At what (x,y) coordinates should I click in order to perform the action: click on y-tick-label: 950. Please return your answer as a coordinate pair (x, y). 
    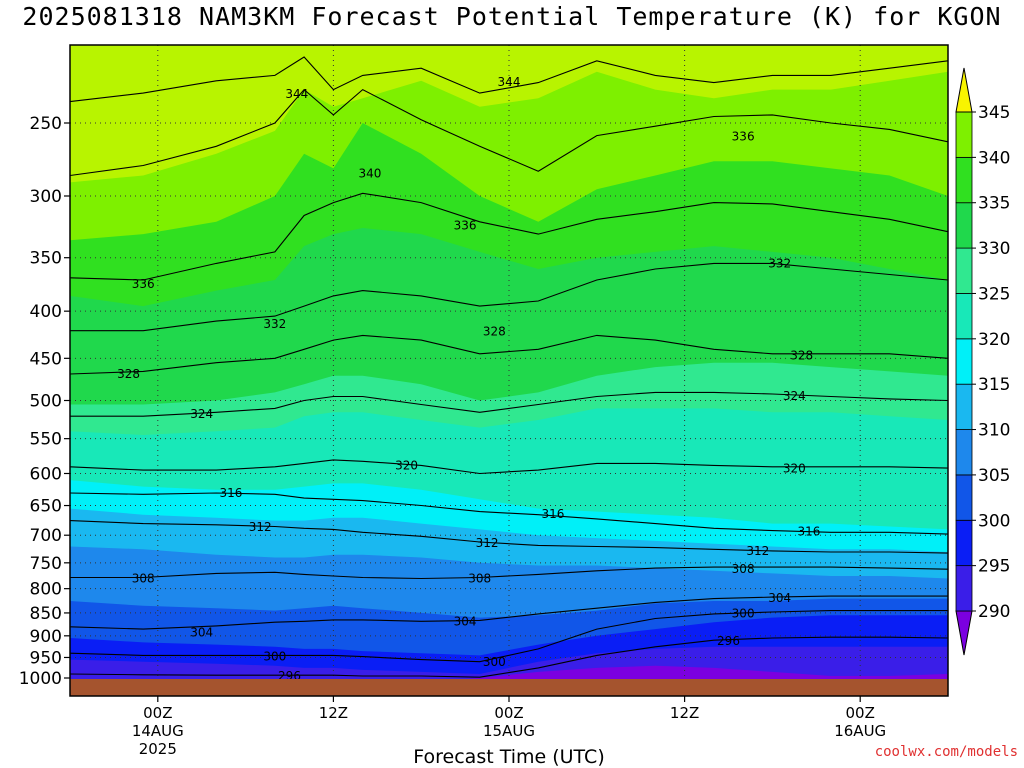
    Looking at the image, I should click on (46, 658).